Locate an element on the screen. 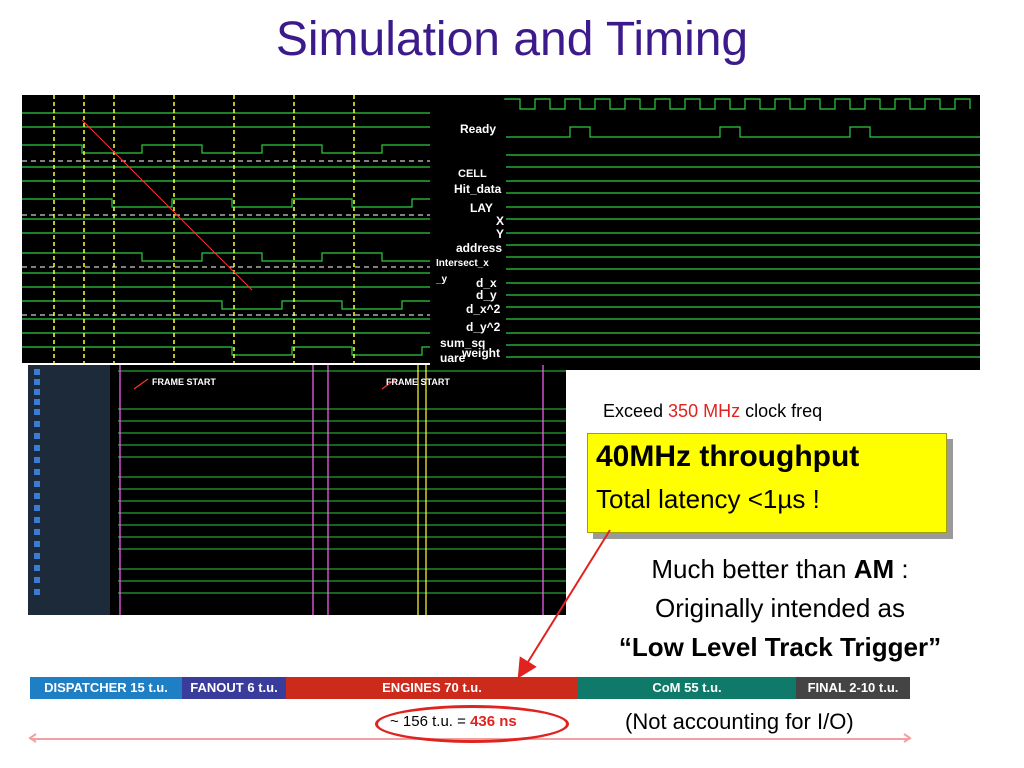 This screenshot has height=768, width=1024. signal-label-address: address is located at coordinates (479, 248).